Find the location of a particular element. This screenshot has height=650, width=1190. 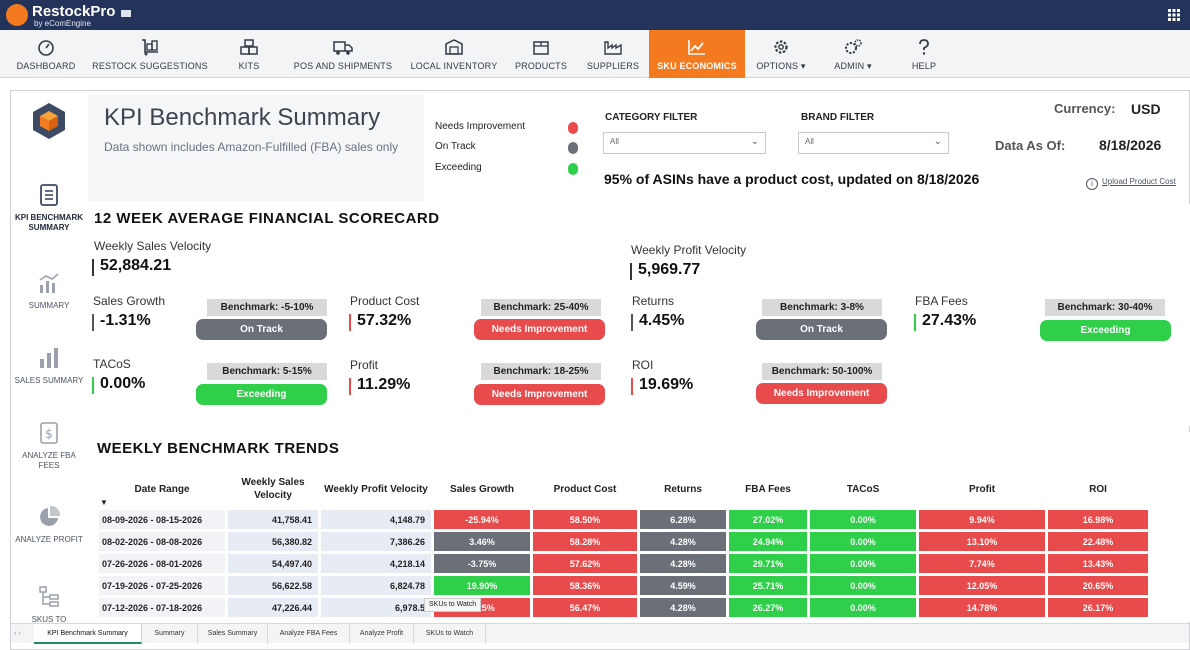

column-header: Weekly Profit Velocity is located at coordinates (376, 489).